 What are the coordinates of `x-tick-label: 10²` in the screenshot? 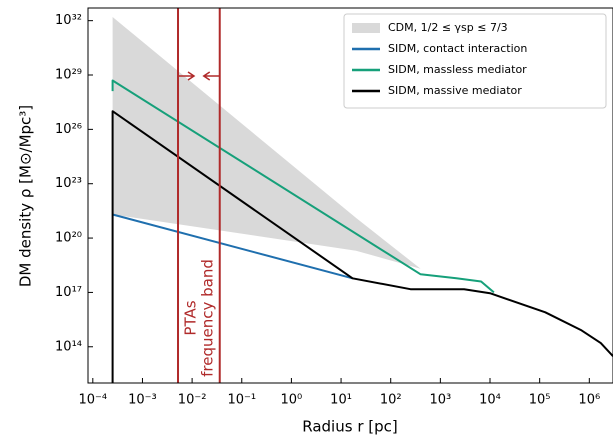 It's located at (391, 400).